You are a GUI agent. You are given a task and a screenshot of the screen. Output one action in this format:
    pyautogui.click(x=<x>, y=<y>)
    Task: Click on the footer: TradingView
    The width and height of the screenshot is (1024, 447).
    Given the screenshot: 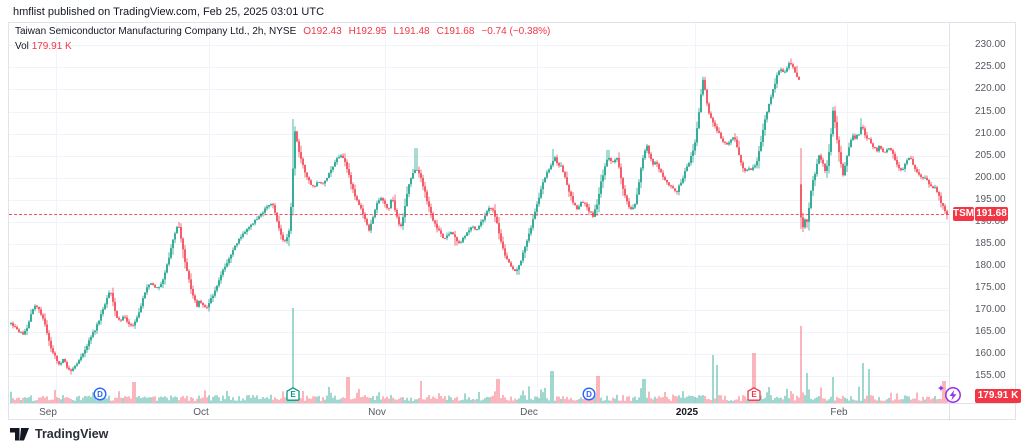 What is the action you would take?
    pyautogui.click(x=59, y=434)
    